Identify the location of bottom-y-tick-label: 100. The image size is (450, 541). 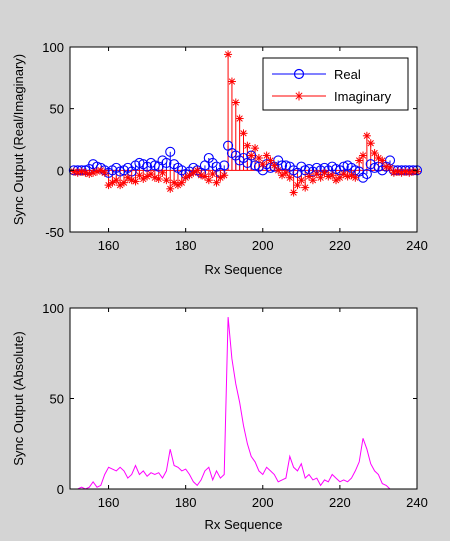
(53, 308).